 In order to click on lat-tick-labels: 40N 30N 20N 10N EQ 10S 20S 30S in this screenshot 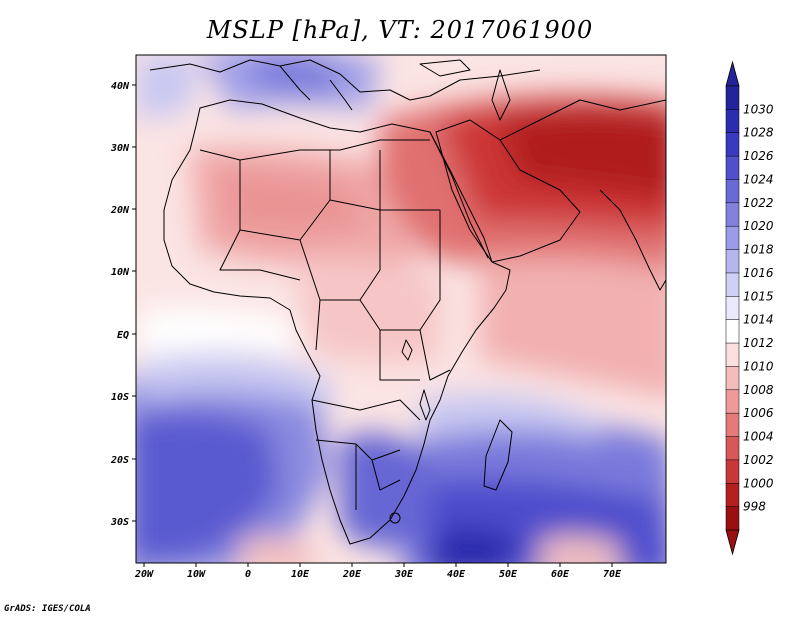, I will do `click(120, 304)`.